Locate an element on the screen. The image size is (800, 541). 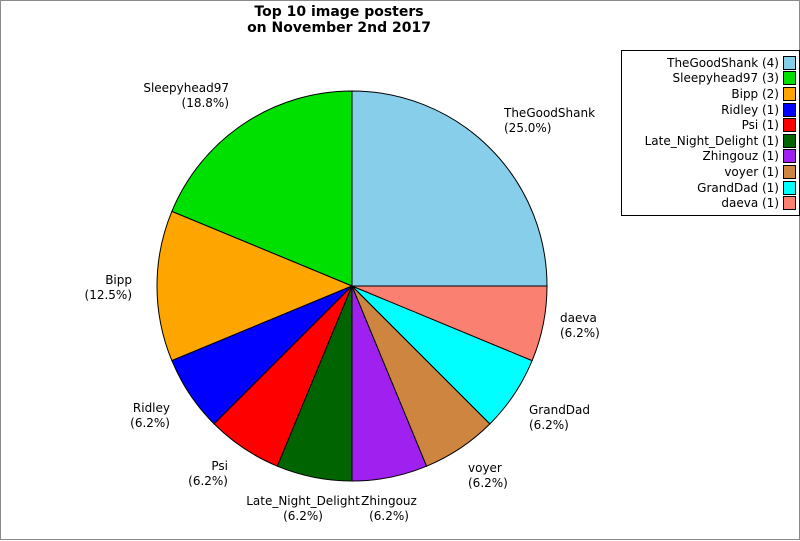
legend-row-Zhingouz: Zhingouz (1) is located at coordinates (711, 157).